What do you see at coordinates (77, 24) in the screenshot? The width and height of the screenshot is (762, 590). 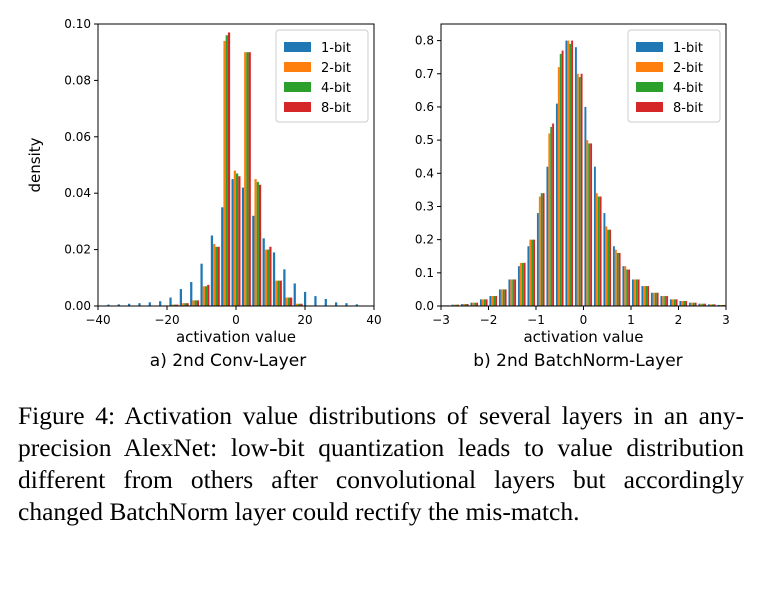 I see `y-tick-label: 0.10` at bounding box center [77, 24].